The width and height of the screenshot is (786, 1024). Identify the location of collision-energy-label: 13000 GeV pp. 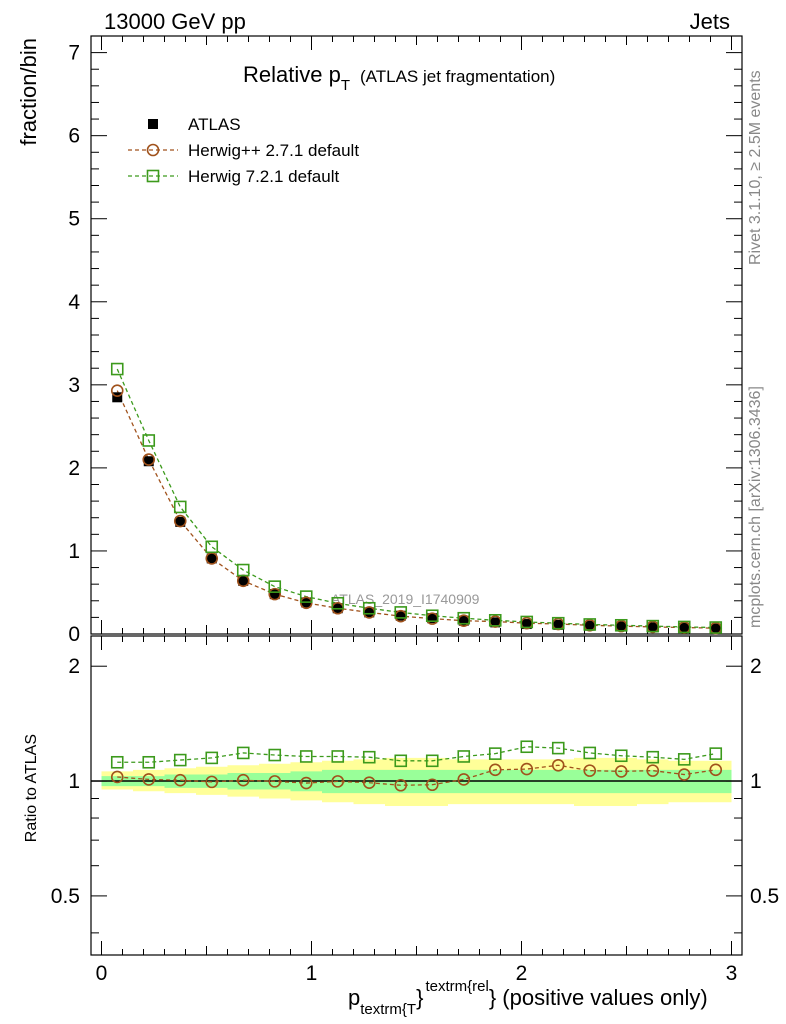
(175, 21).